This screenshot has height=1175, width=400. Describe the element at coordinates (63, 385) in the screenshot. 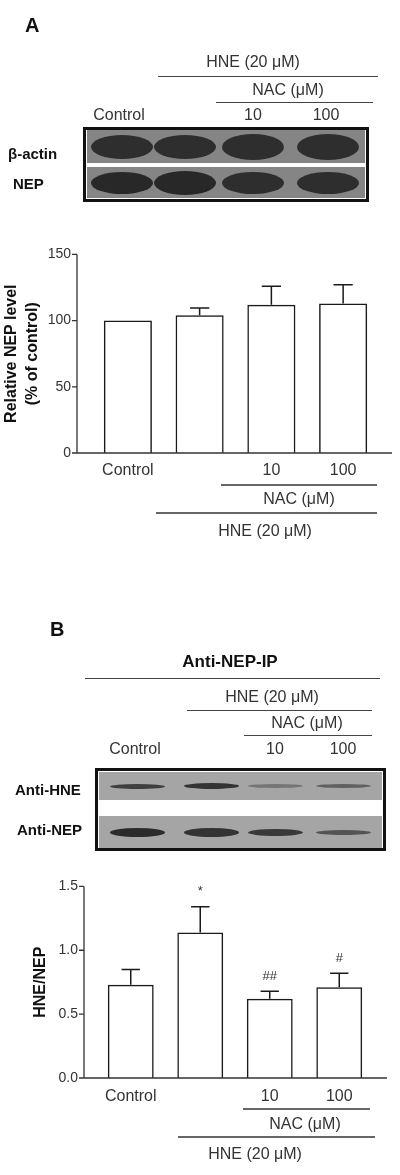

I see `y-tick-label: 50` at that location.